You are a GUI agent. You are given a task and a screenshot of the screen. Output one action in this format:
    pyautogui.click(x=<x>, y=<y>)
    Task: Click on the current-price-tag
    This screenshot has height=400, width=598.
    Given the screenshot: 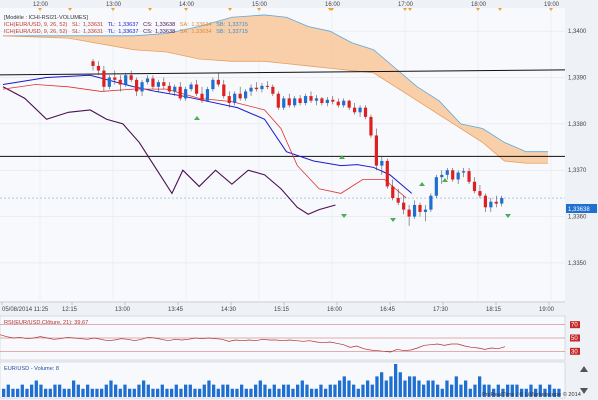 What is the action you would take?
    pyautogui.click(x=581, y=208)
    